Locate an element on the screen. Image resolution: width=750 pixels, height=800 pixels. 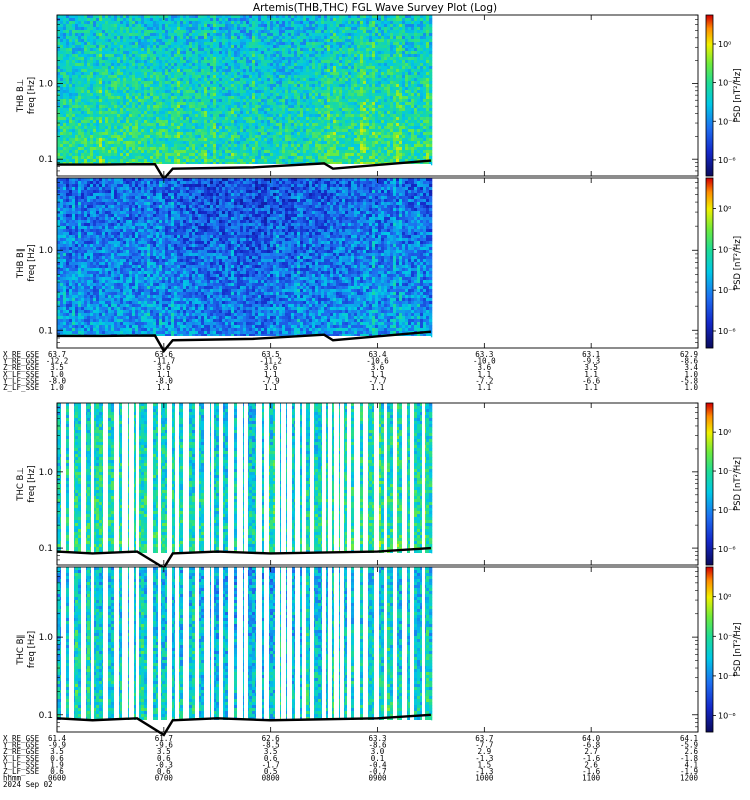
y-axis-label: THC B⊥ is located at coordinates (21, 484).